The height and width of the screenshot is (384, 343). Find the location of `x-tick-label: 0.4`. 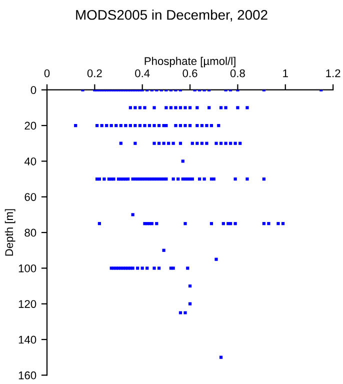

x-tick-label: 0.4 is located at coordinates (142, 73).